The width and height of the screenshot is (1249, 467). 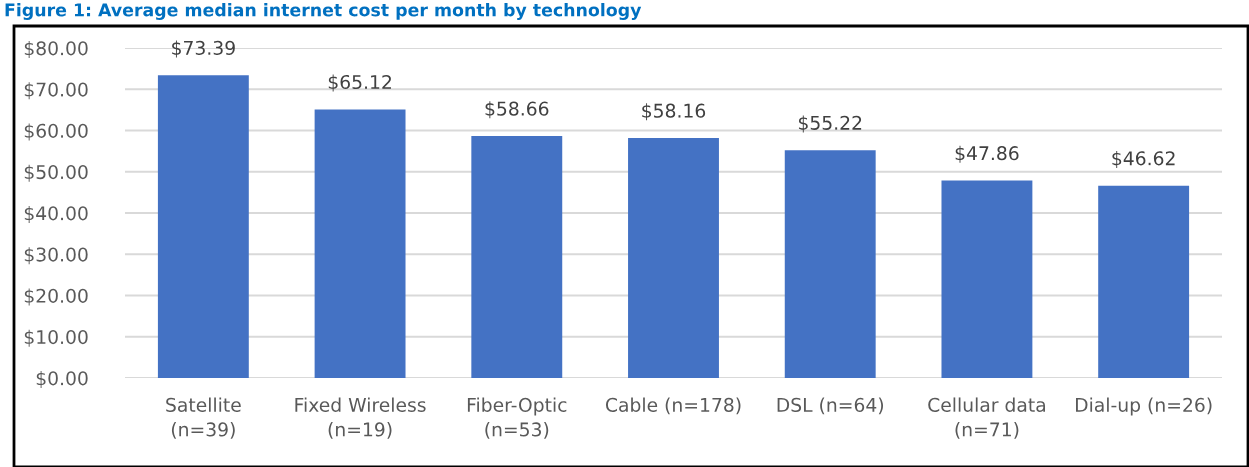 I want to click on data-label: $58.16, so click(x=674, y=112).